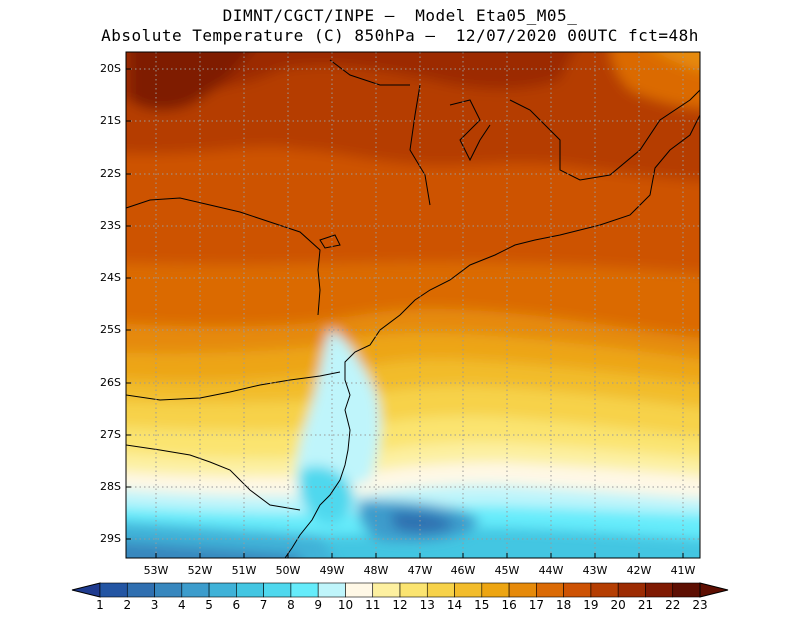 Image resolution: width=800 pixels, height=618 pixels. Describe the element at coordinates (236, 605) in the screenshot. I see `colorbar-tick-label: 6` at that location.